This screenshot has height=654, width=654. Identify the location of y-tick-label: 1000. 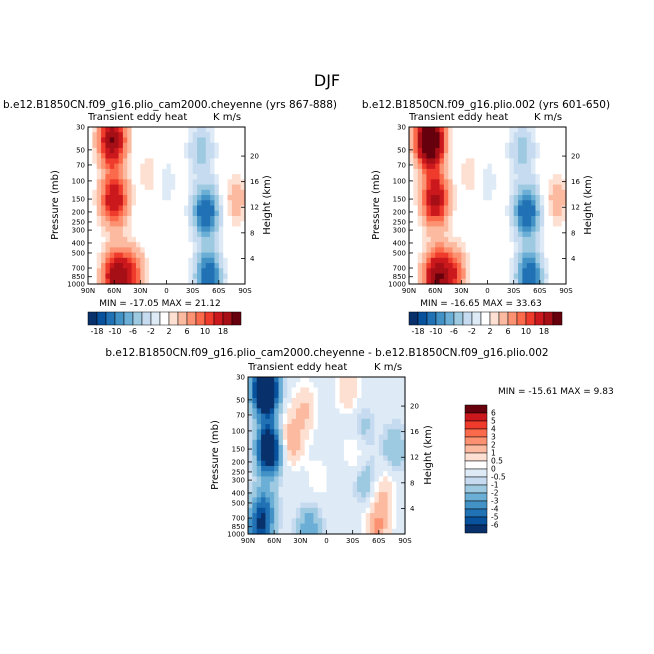
(76, 285).